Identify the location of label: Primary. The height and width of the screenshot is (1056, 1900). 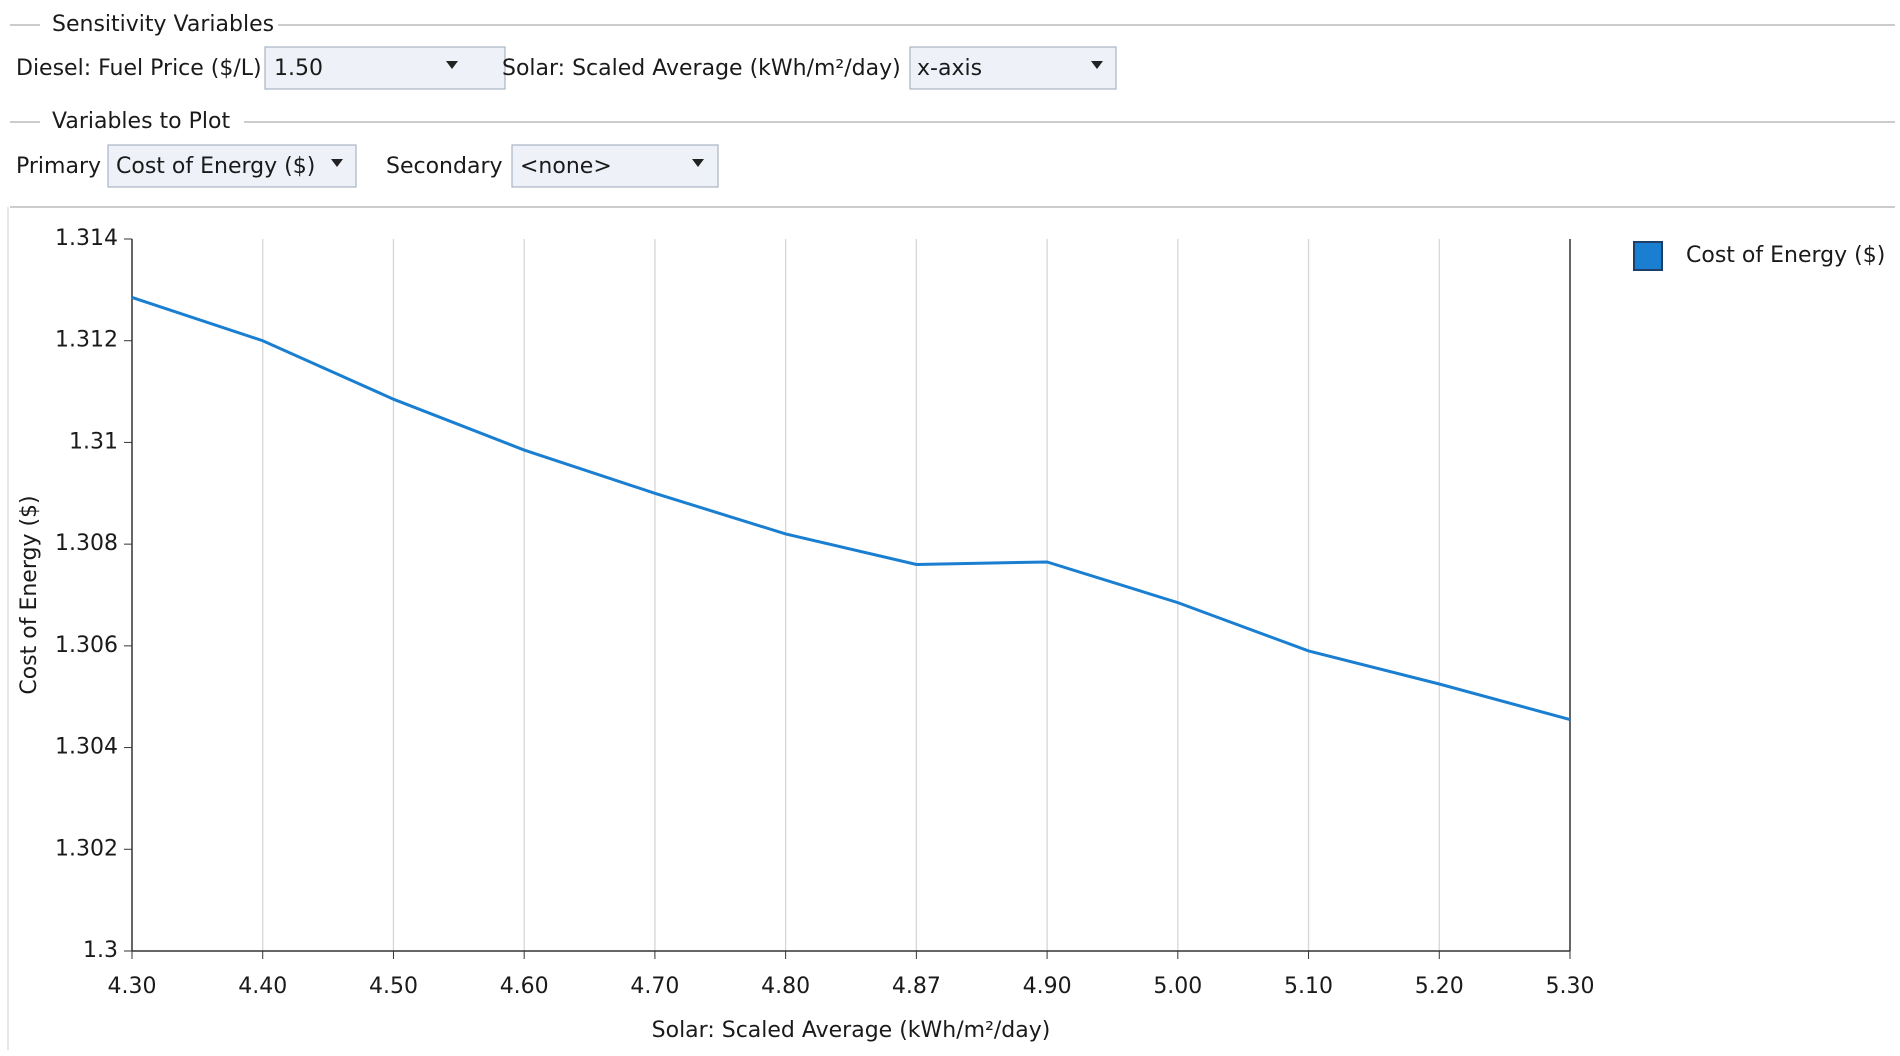
(58, 166).